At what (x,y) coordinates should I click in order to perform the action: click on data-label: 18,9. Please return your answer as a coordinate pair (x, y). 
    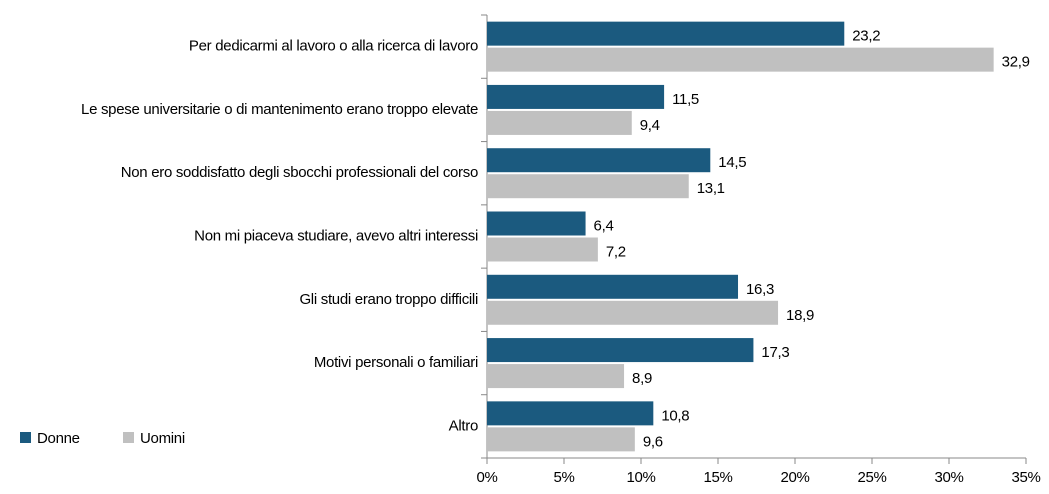
    Looking at the image, I should click on (800, 315).